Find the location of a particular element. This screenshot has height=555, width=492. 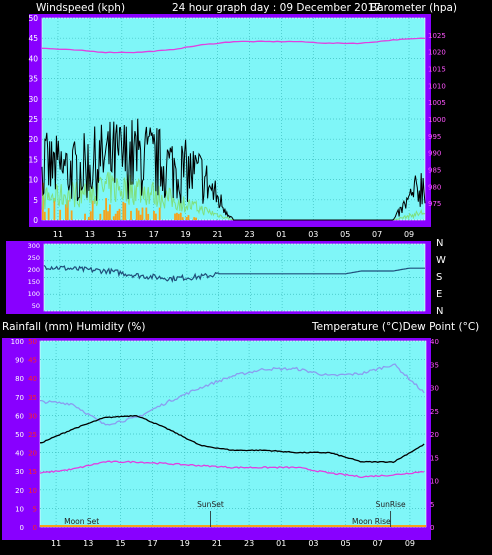

rain-tick-label: 45 is located at coordinates (32, 361).